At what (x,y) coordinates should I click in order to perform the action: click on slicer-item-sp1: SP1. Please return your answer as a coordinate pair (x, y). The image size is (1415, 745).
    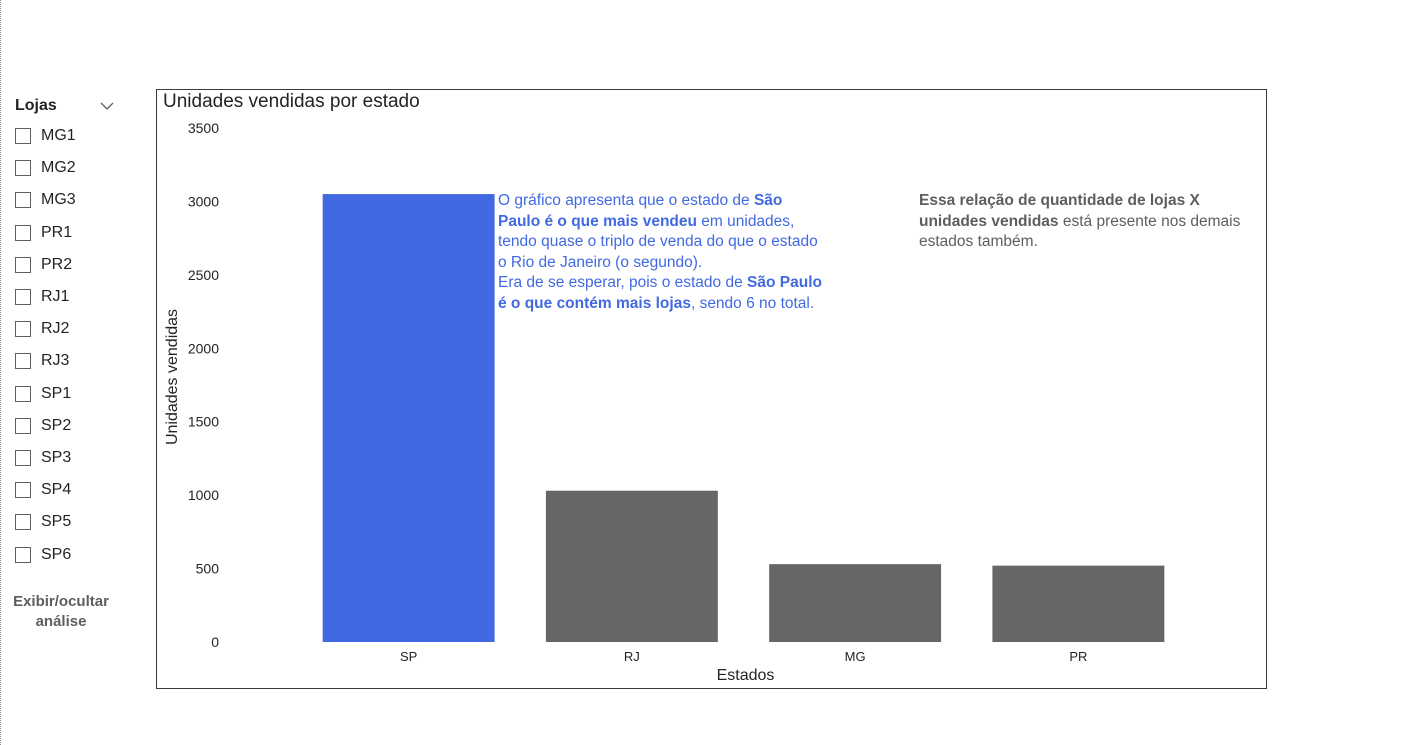
    Looking at the image, I should click on (65, 394).